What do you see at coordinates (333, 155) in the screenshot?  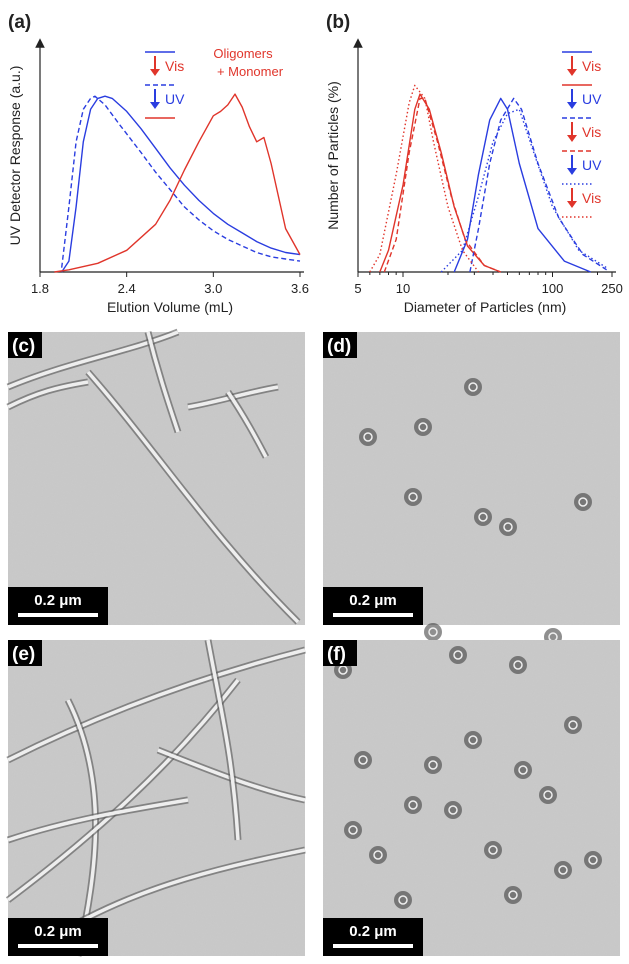 I see `y-axis-label: Number of Particles (%)` at bounding box center [333, 155].